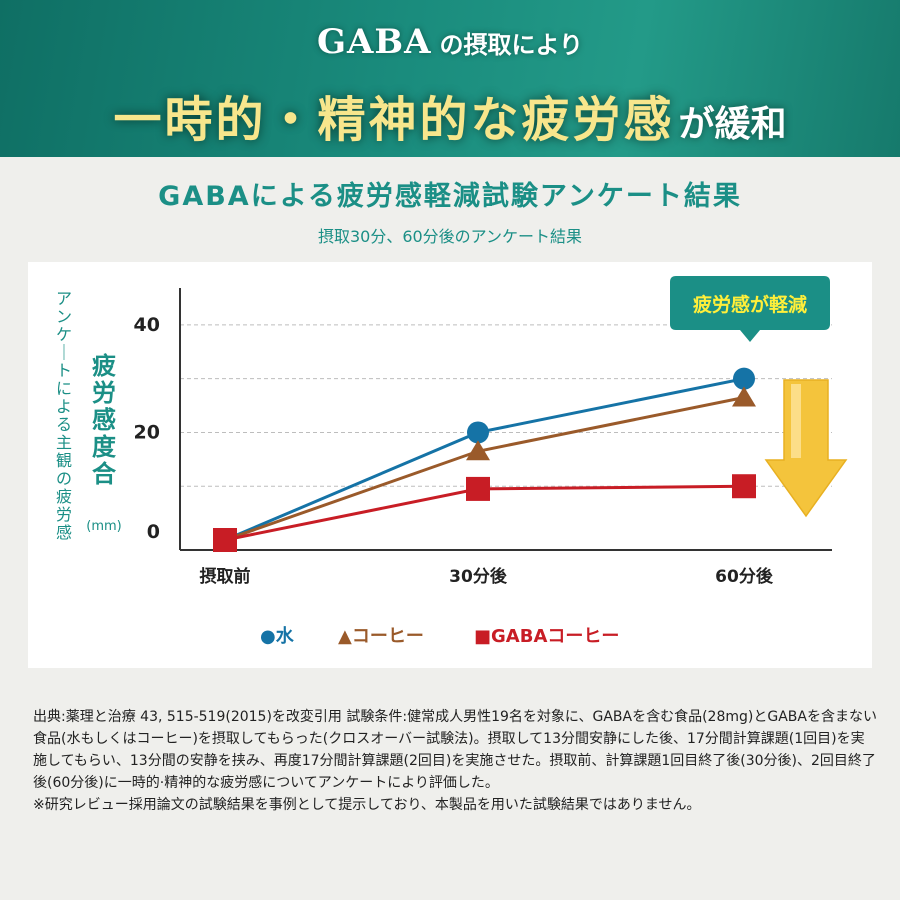  Describe the element at coordinates (482, 636) in the screenshot. I see `legend-marker: ■` at that location.